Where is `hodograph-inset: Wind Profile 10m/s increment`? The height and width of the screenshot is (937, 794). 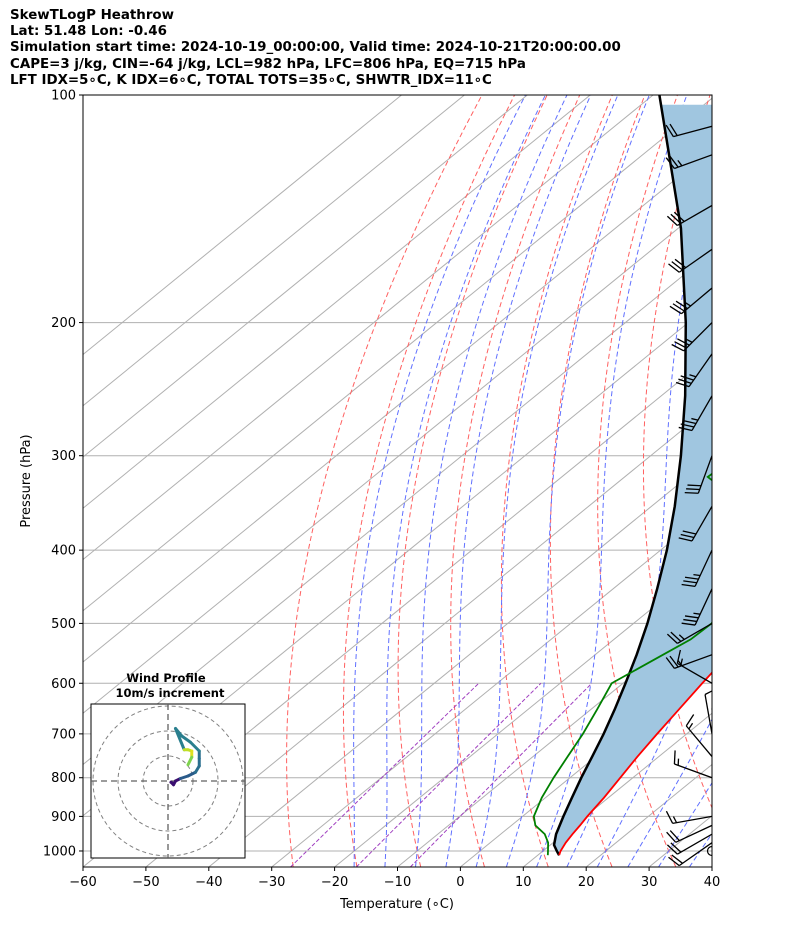 hodograph-inset: Wind Profile 10m/s increment is located at coordinates (168, 765).